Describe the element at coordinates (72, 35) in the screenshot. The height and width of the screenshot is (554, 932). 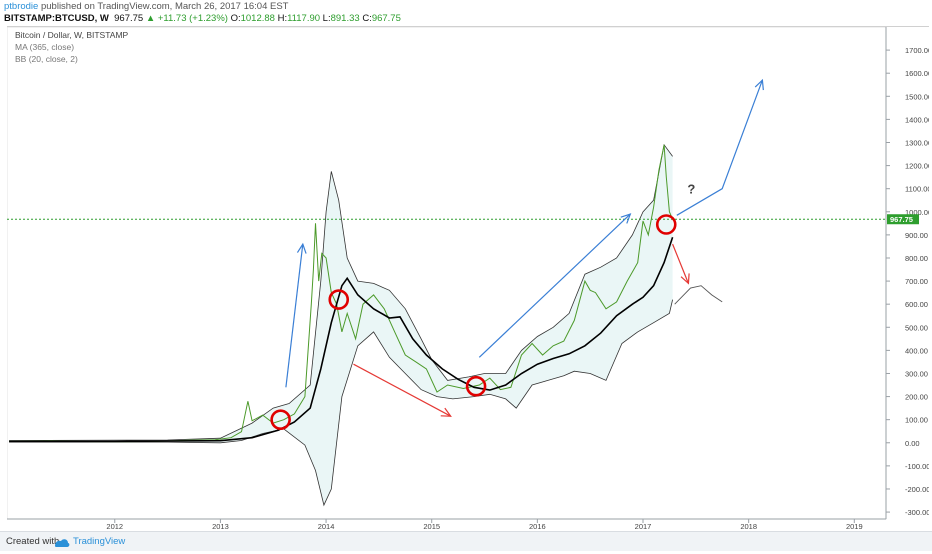
I see `legend-title: Bitcoin / Dollar, W, BITSTAMP` at that location.